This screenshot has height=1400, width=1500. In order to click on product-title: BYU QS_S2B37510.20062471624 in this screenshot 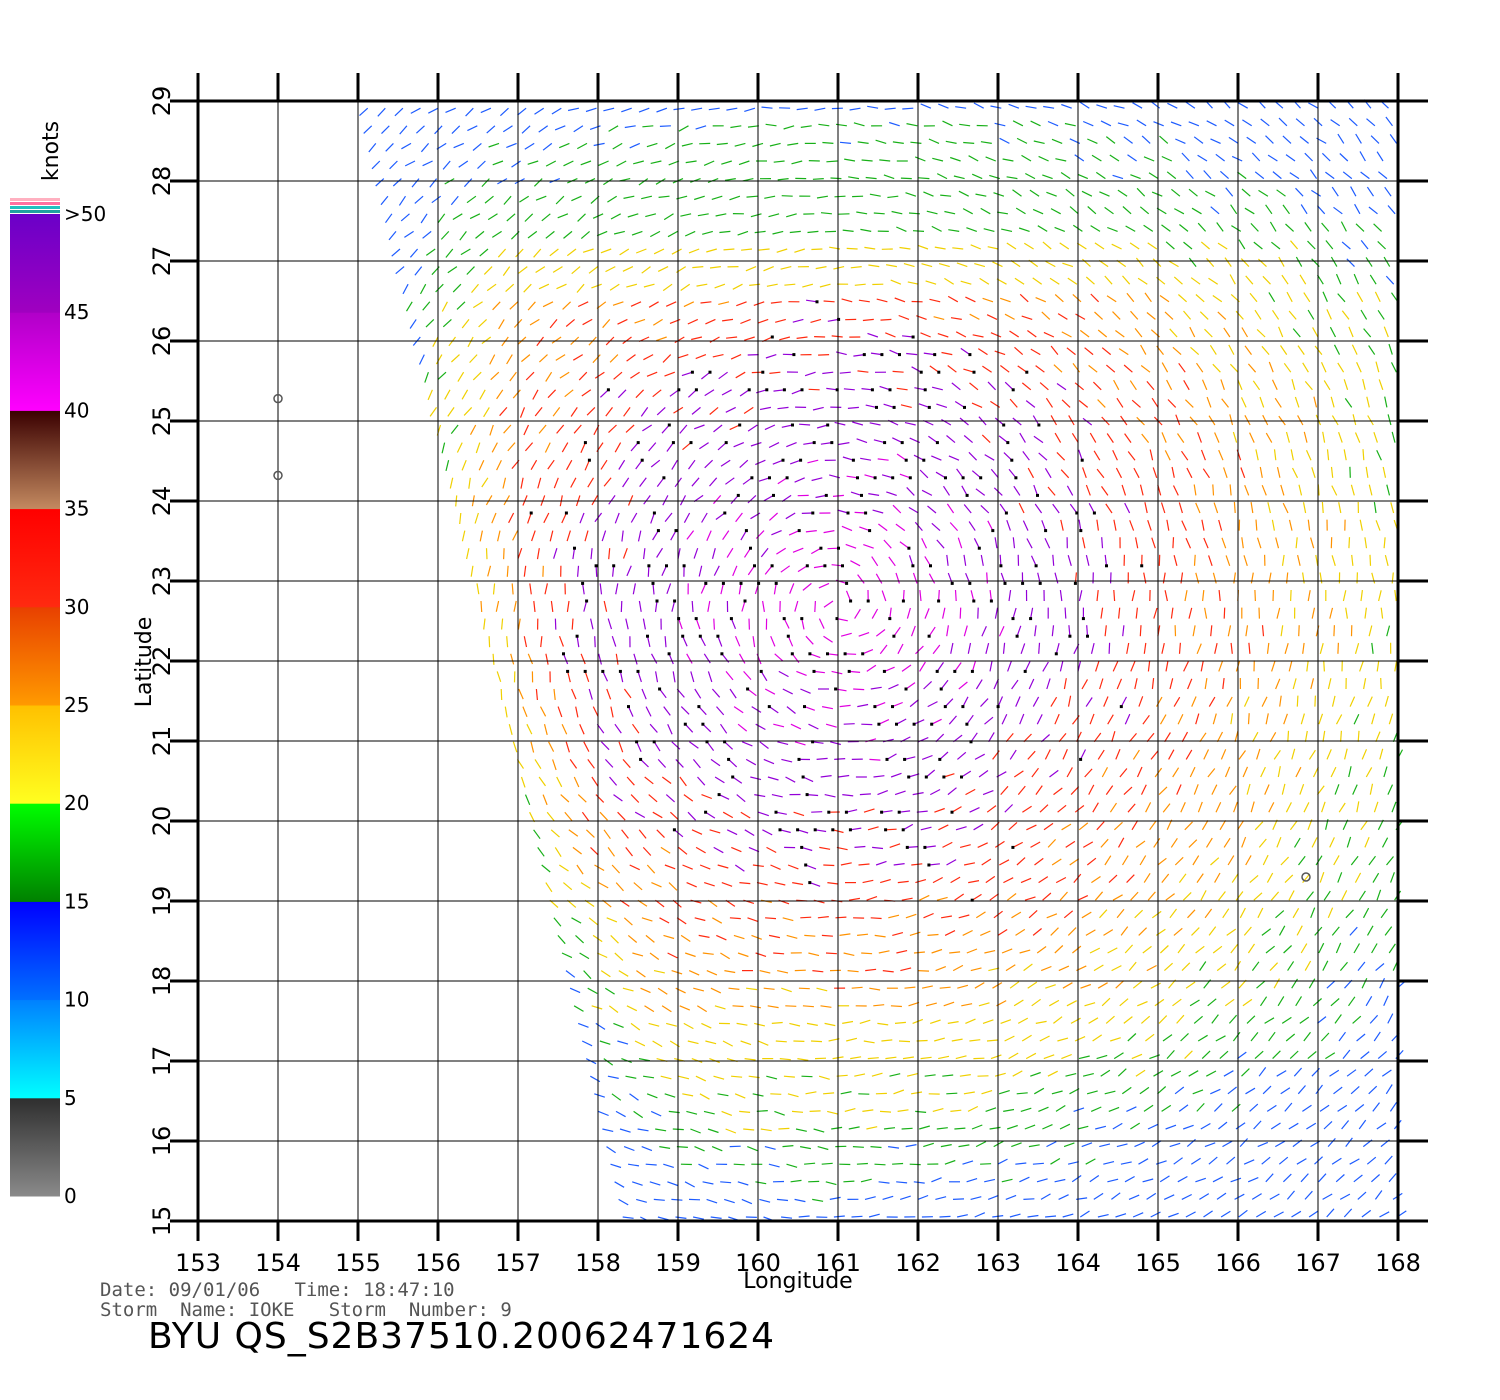, I will do `click(462, 1336)`.